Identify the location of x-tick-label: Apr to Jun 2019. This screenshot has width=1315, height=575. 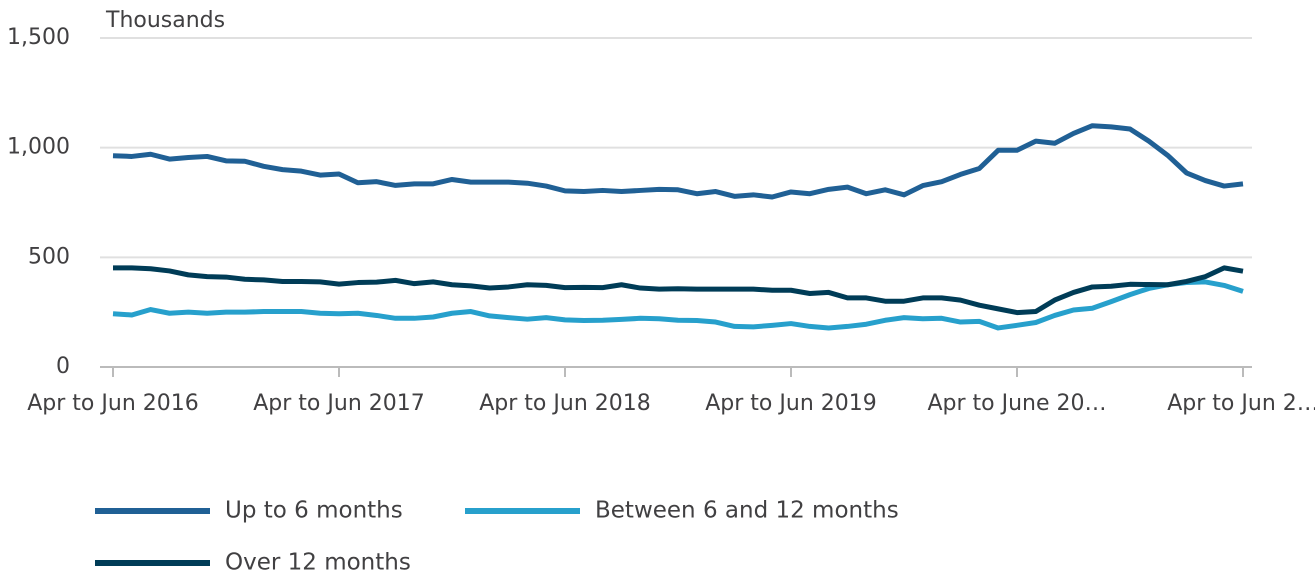
(791, 403).